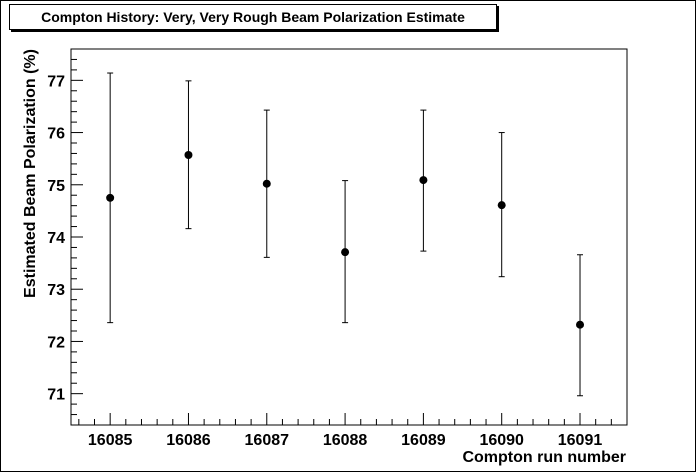  I want to click on x-axis-label: Compton run number, so click(544, 457).